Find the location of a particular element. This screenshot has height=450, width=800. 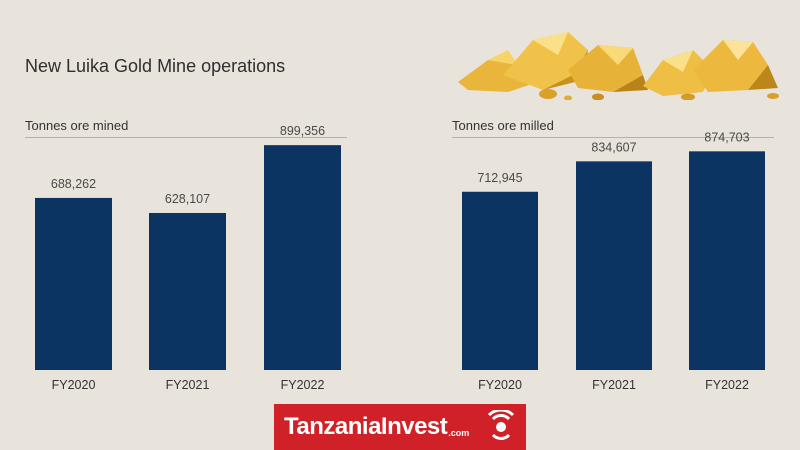

signal-icon is located at coordinates (501, 425).